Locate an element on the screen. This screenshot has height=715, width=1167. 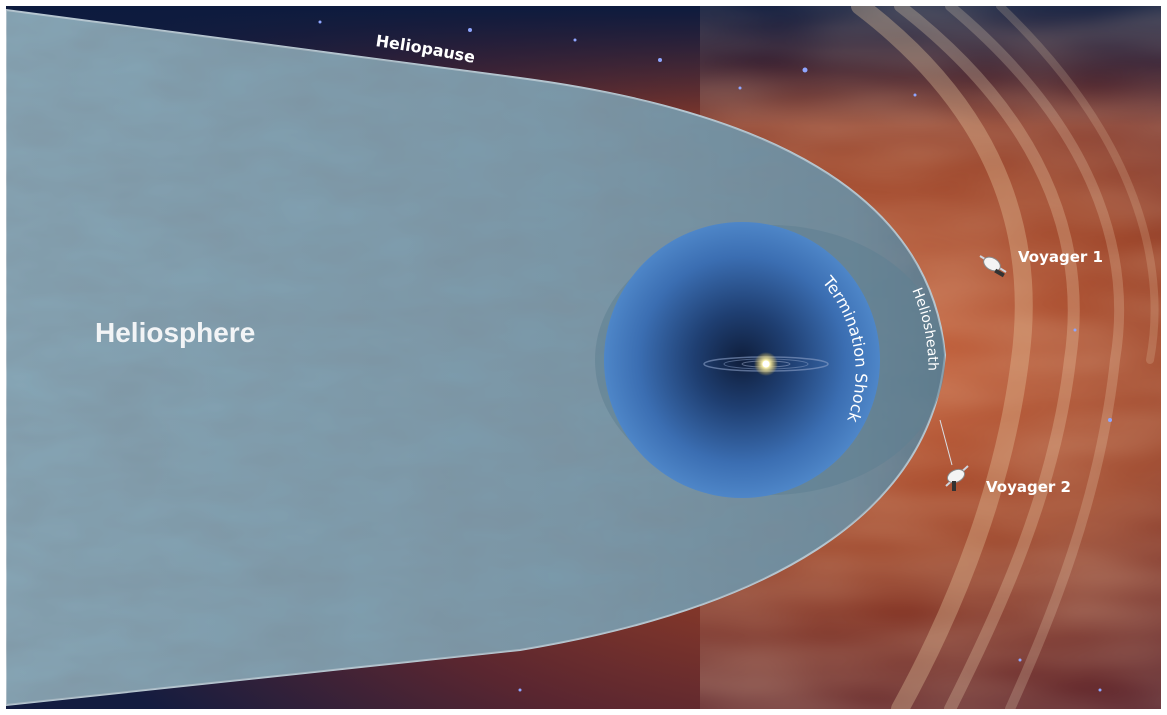
voyager-1-label: Voyager 1 is located at coordinates (1060, 257).